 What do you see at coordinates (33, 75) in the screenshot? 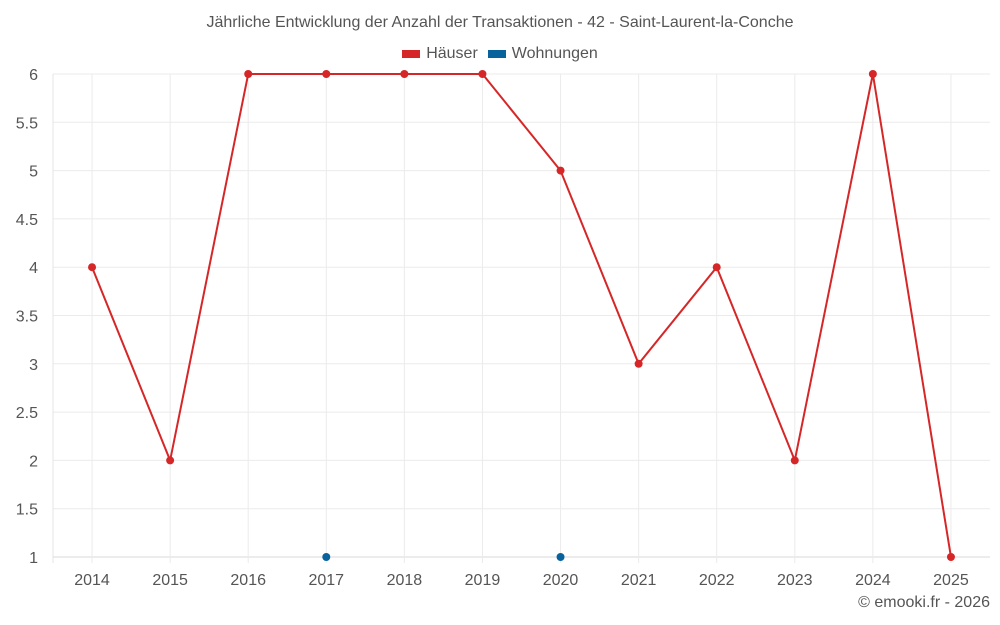
I see `y-tick-label: 6` at bounding box center [33, 75].